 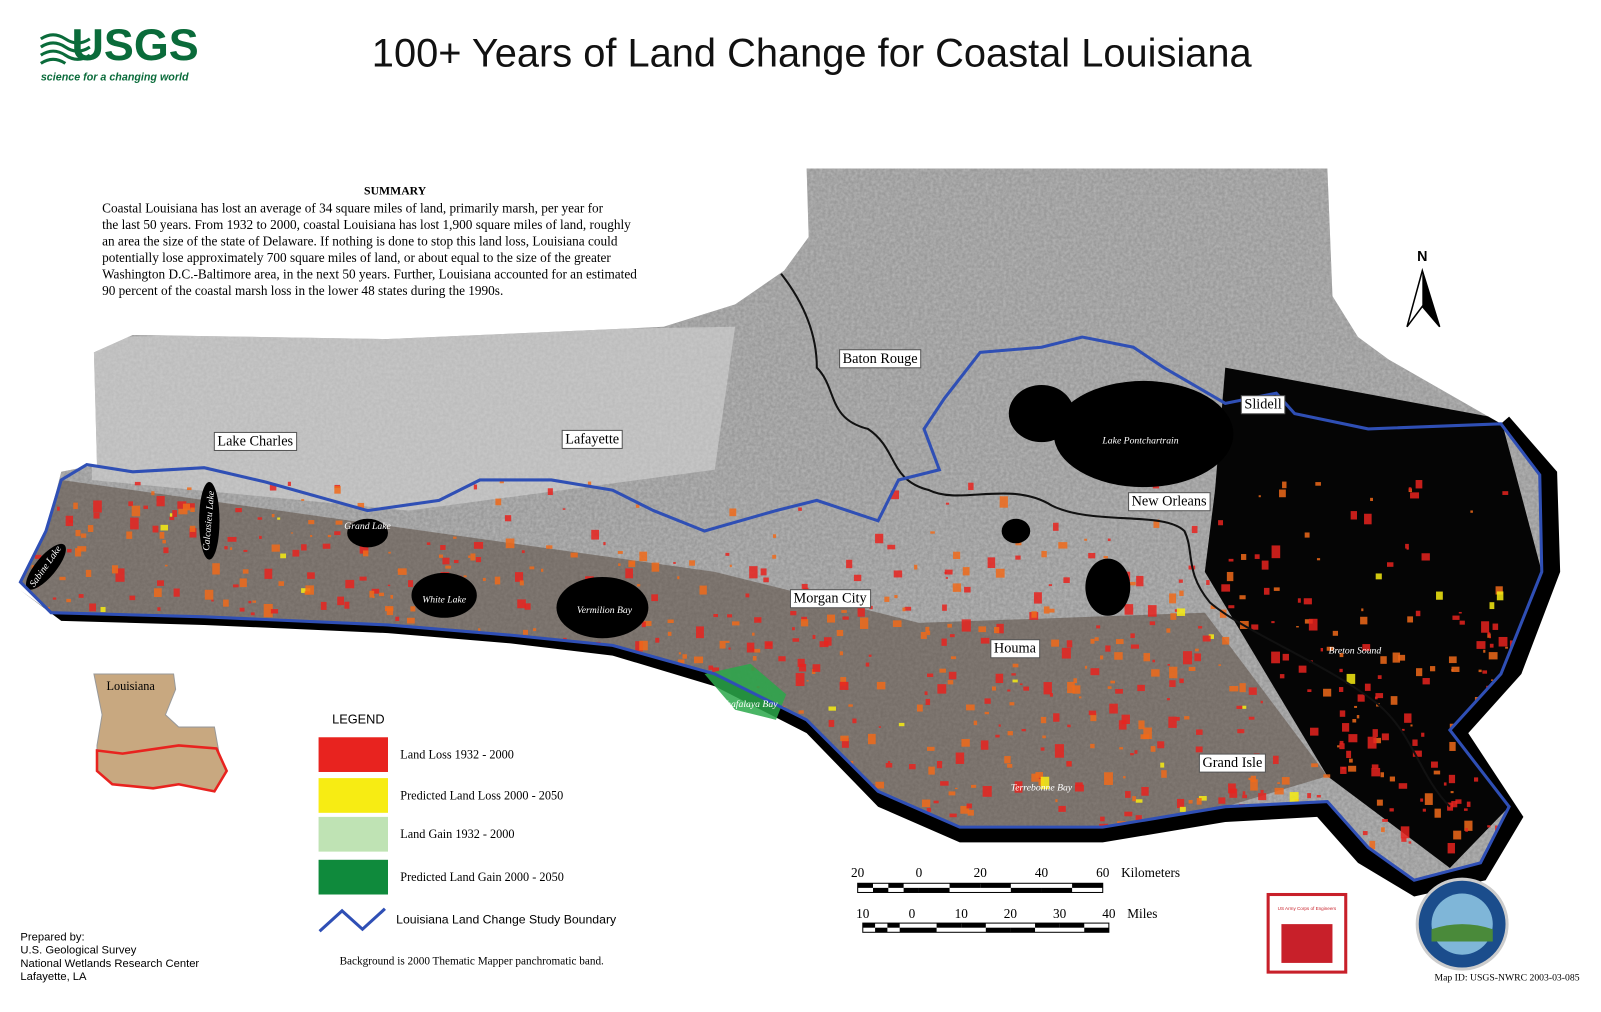 What do you see at coordinates (1355, 651) in the screenshot?
I see `water-label: Breton Sound` at bounding box center [1355, 651].